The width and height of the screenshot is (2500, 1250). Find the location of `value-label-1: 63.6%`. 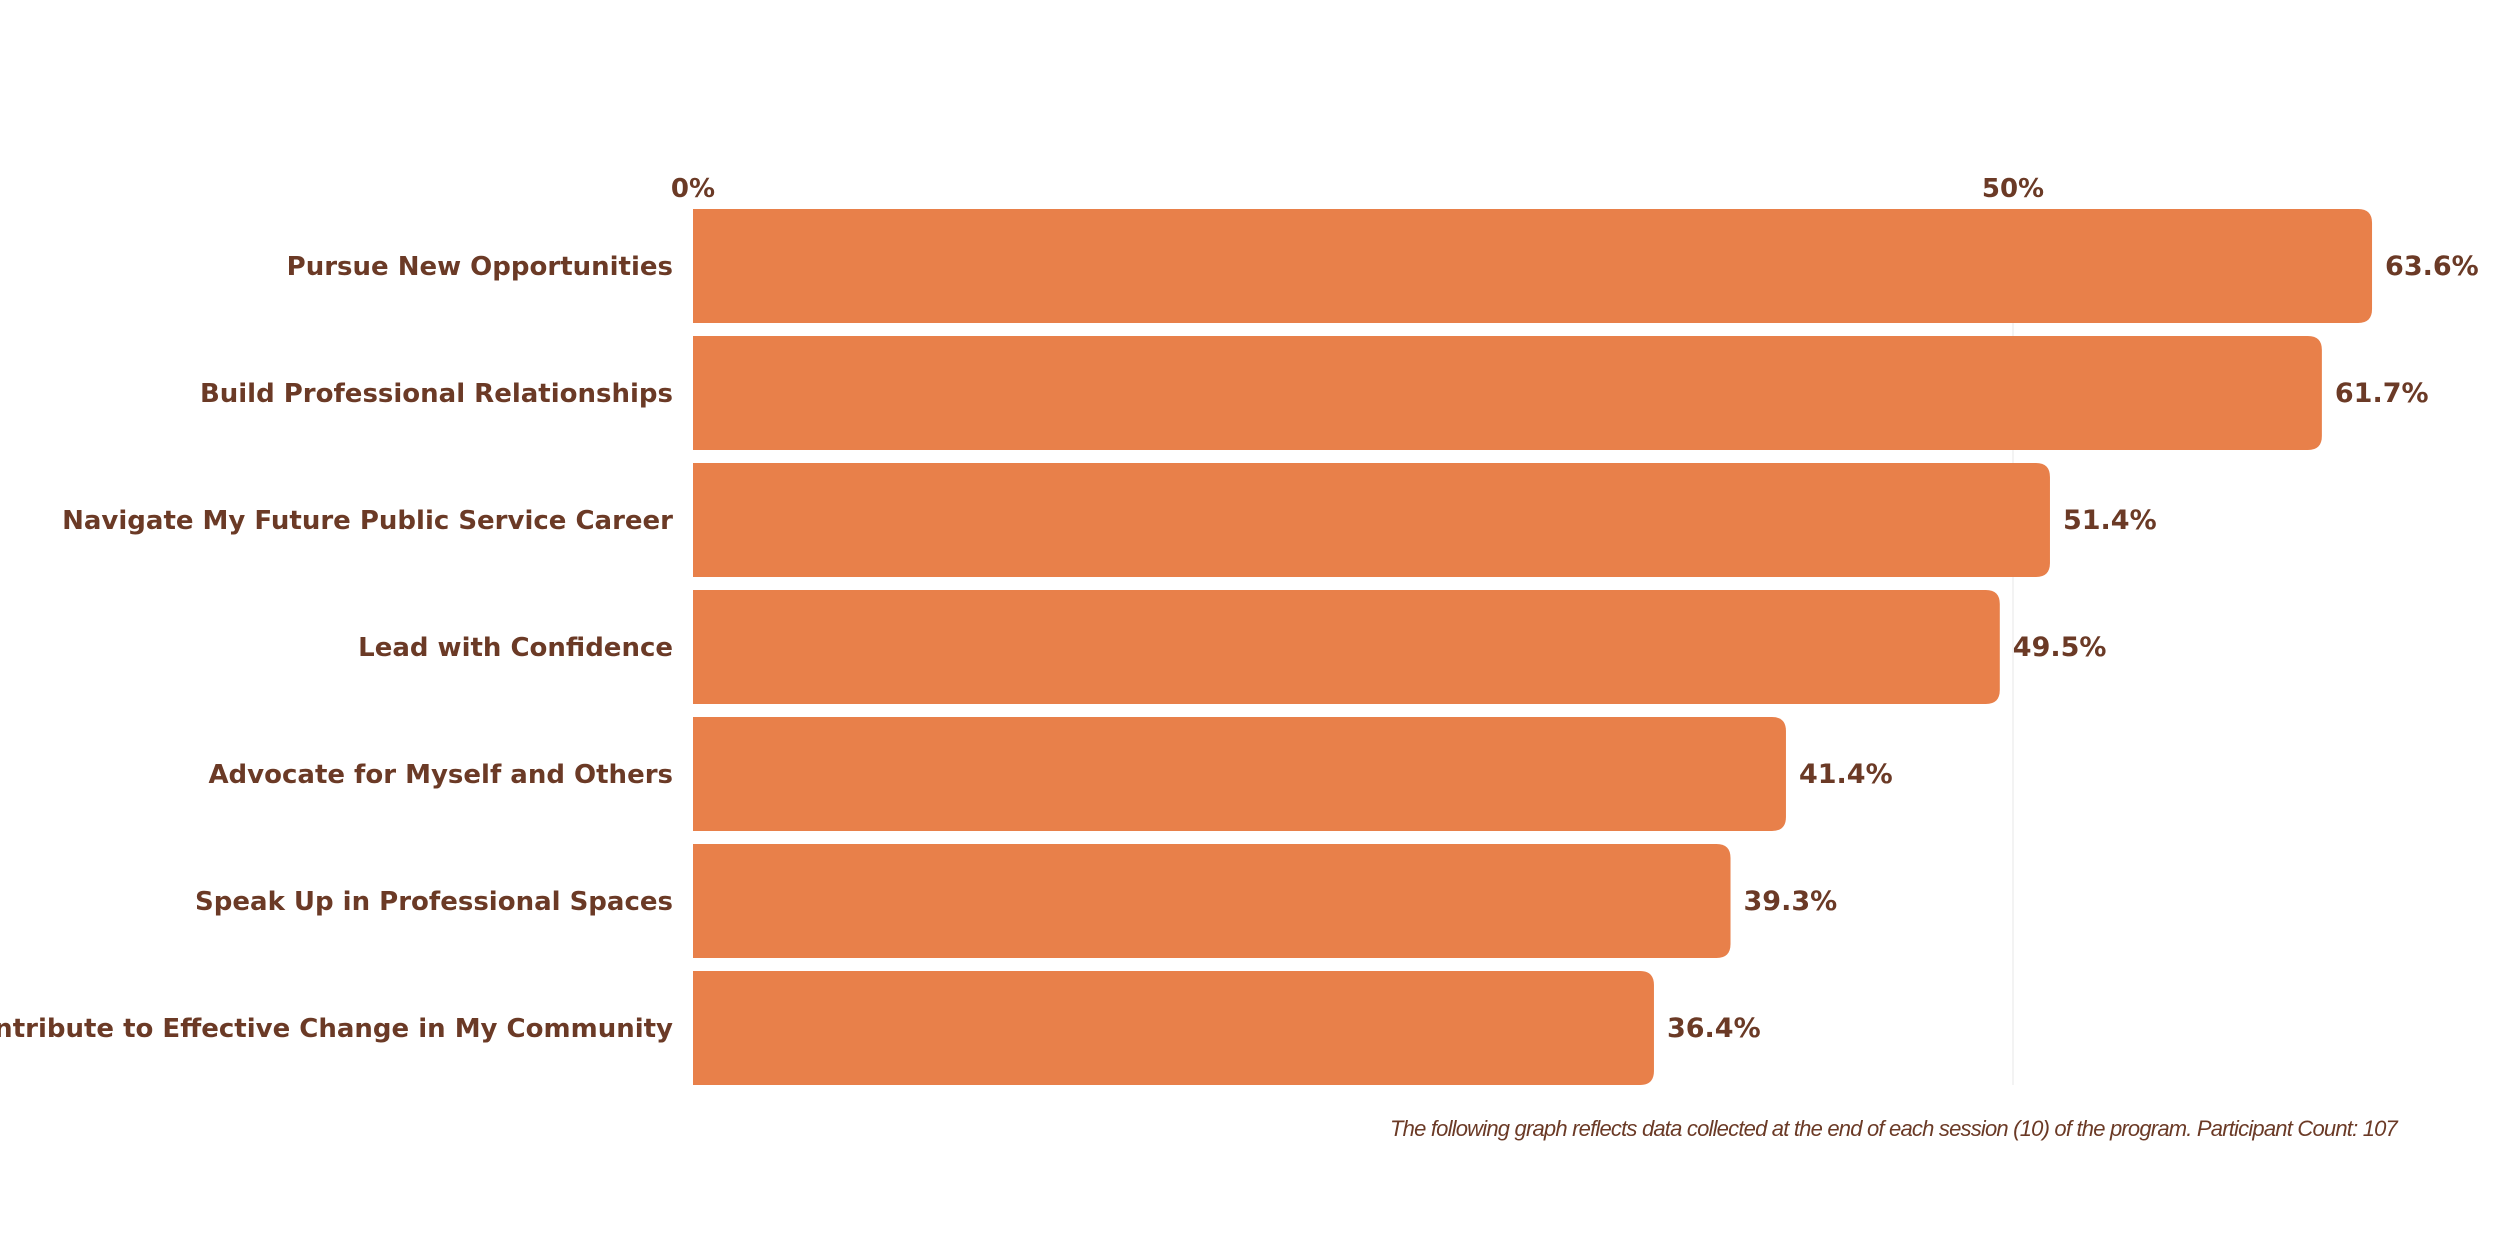

value-label-1: 63.6% is located at coordinates (2432, 266).